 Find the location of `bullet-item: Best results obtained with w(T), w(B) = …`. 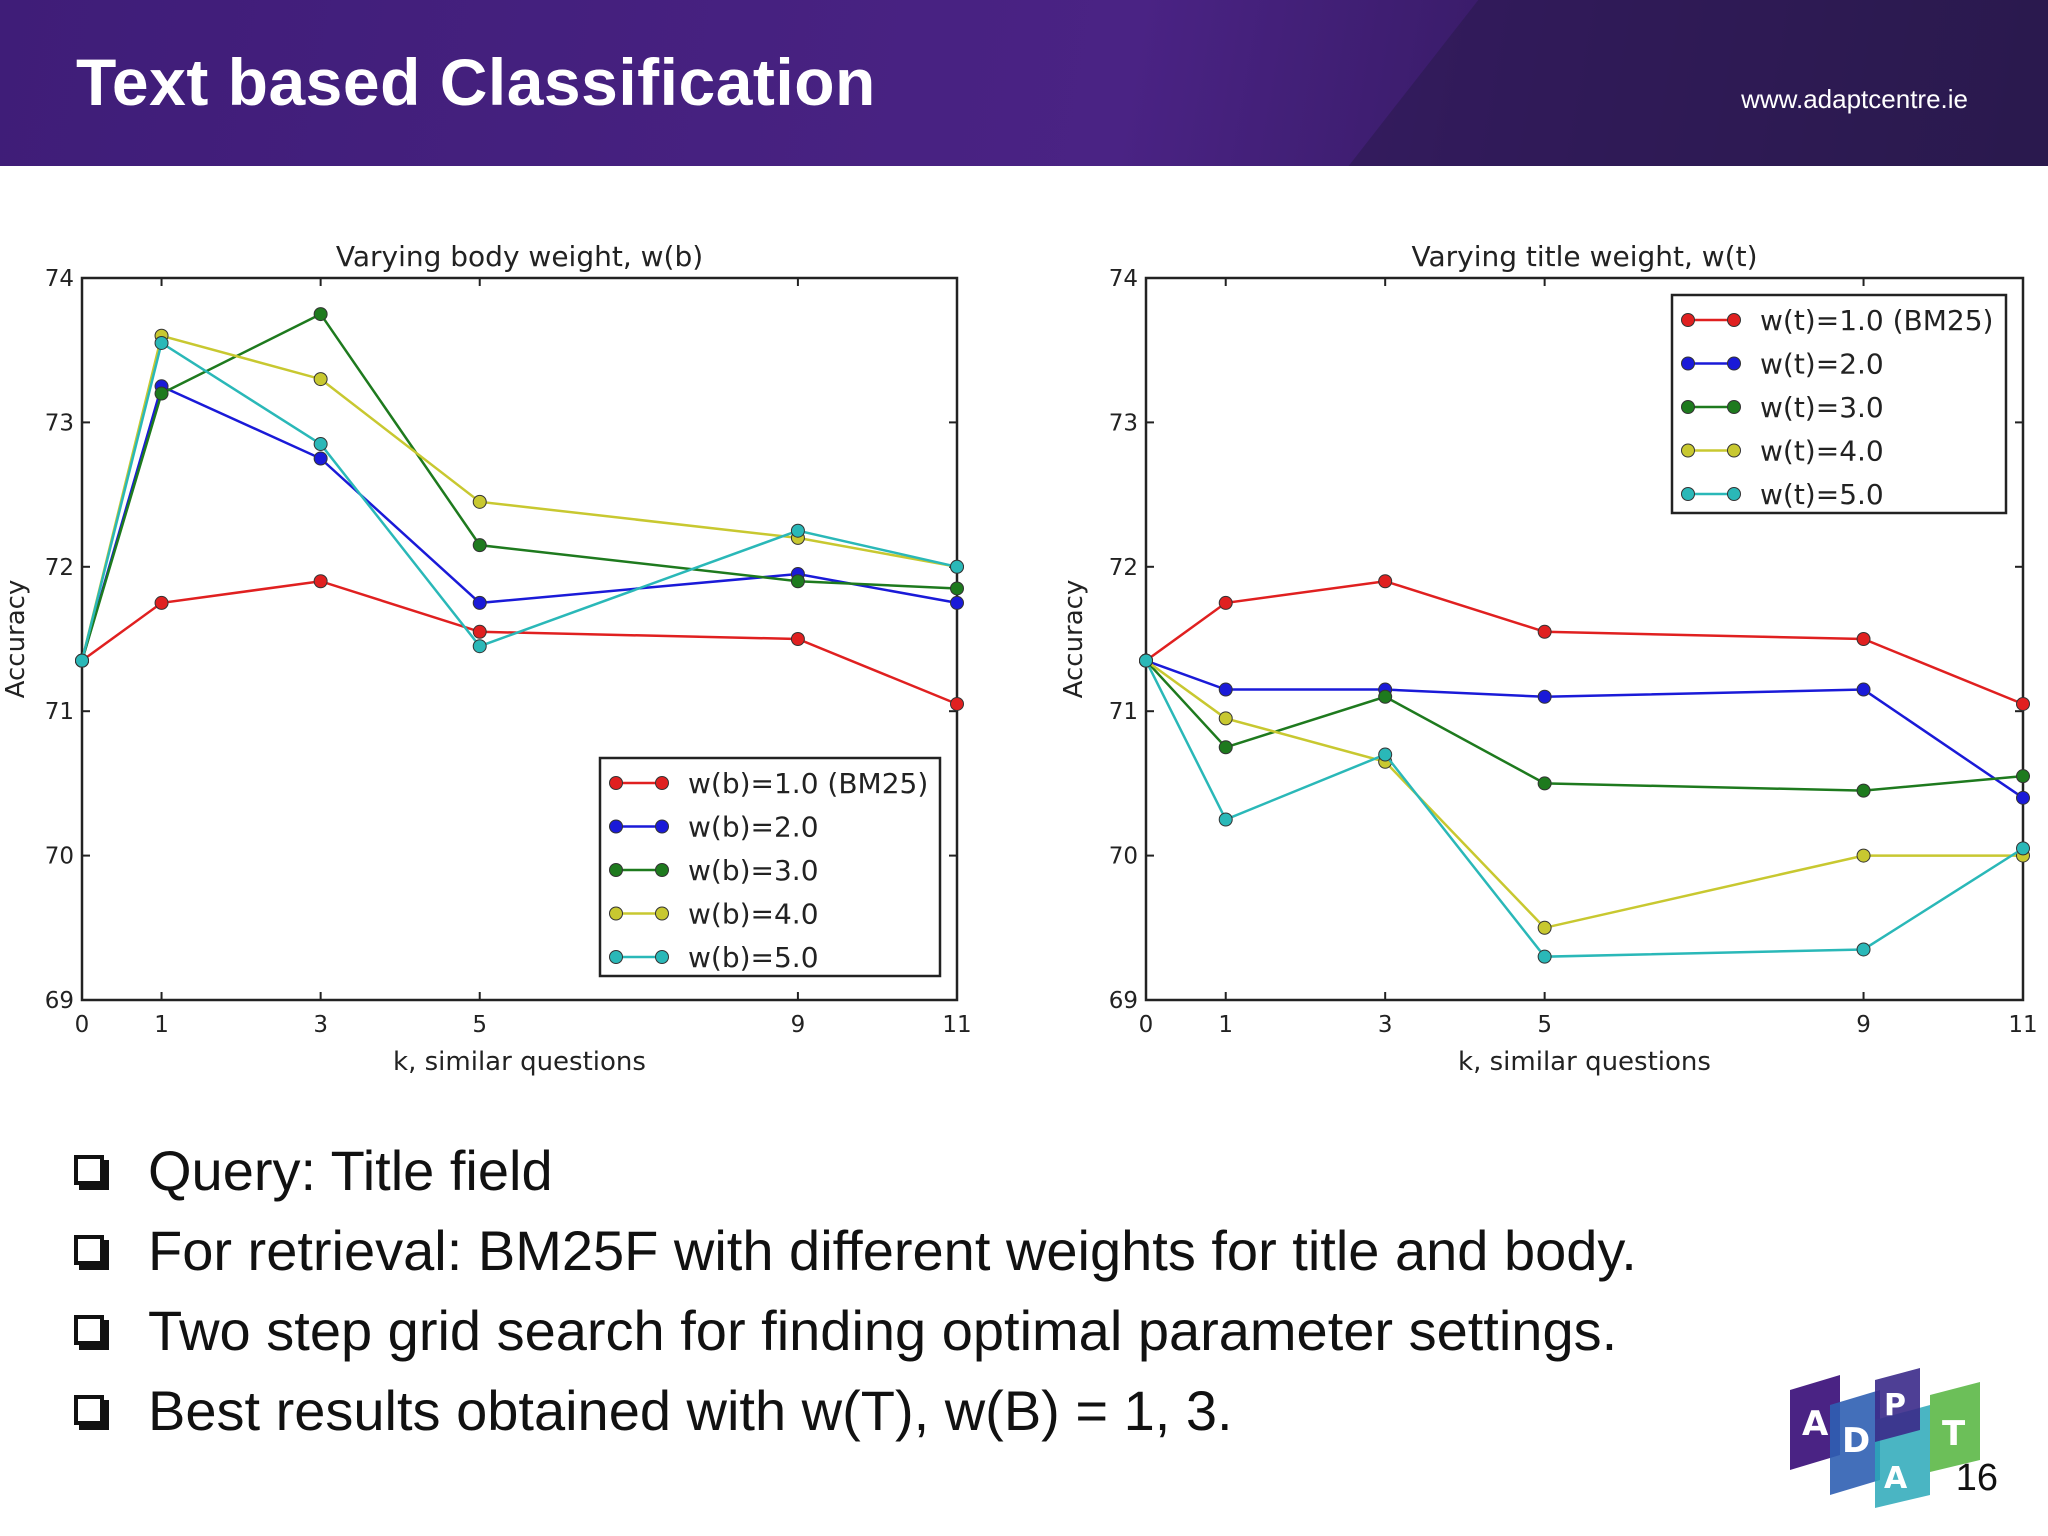

bullet-item: Best results obtained with w(T), w(B) = … is located at coordinates (920, 1410).